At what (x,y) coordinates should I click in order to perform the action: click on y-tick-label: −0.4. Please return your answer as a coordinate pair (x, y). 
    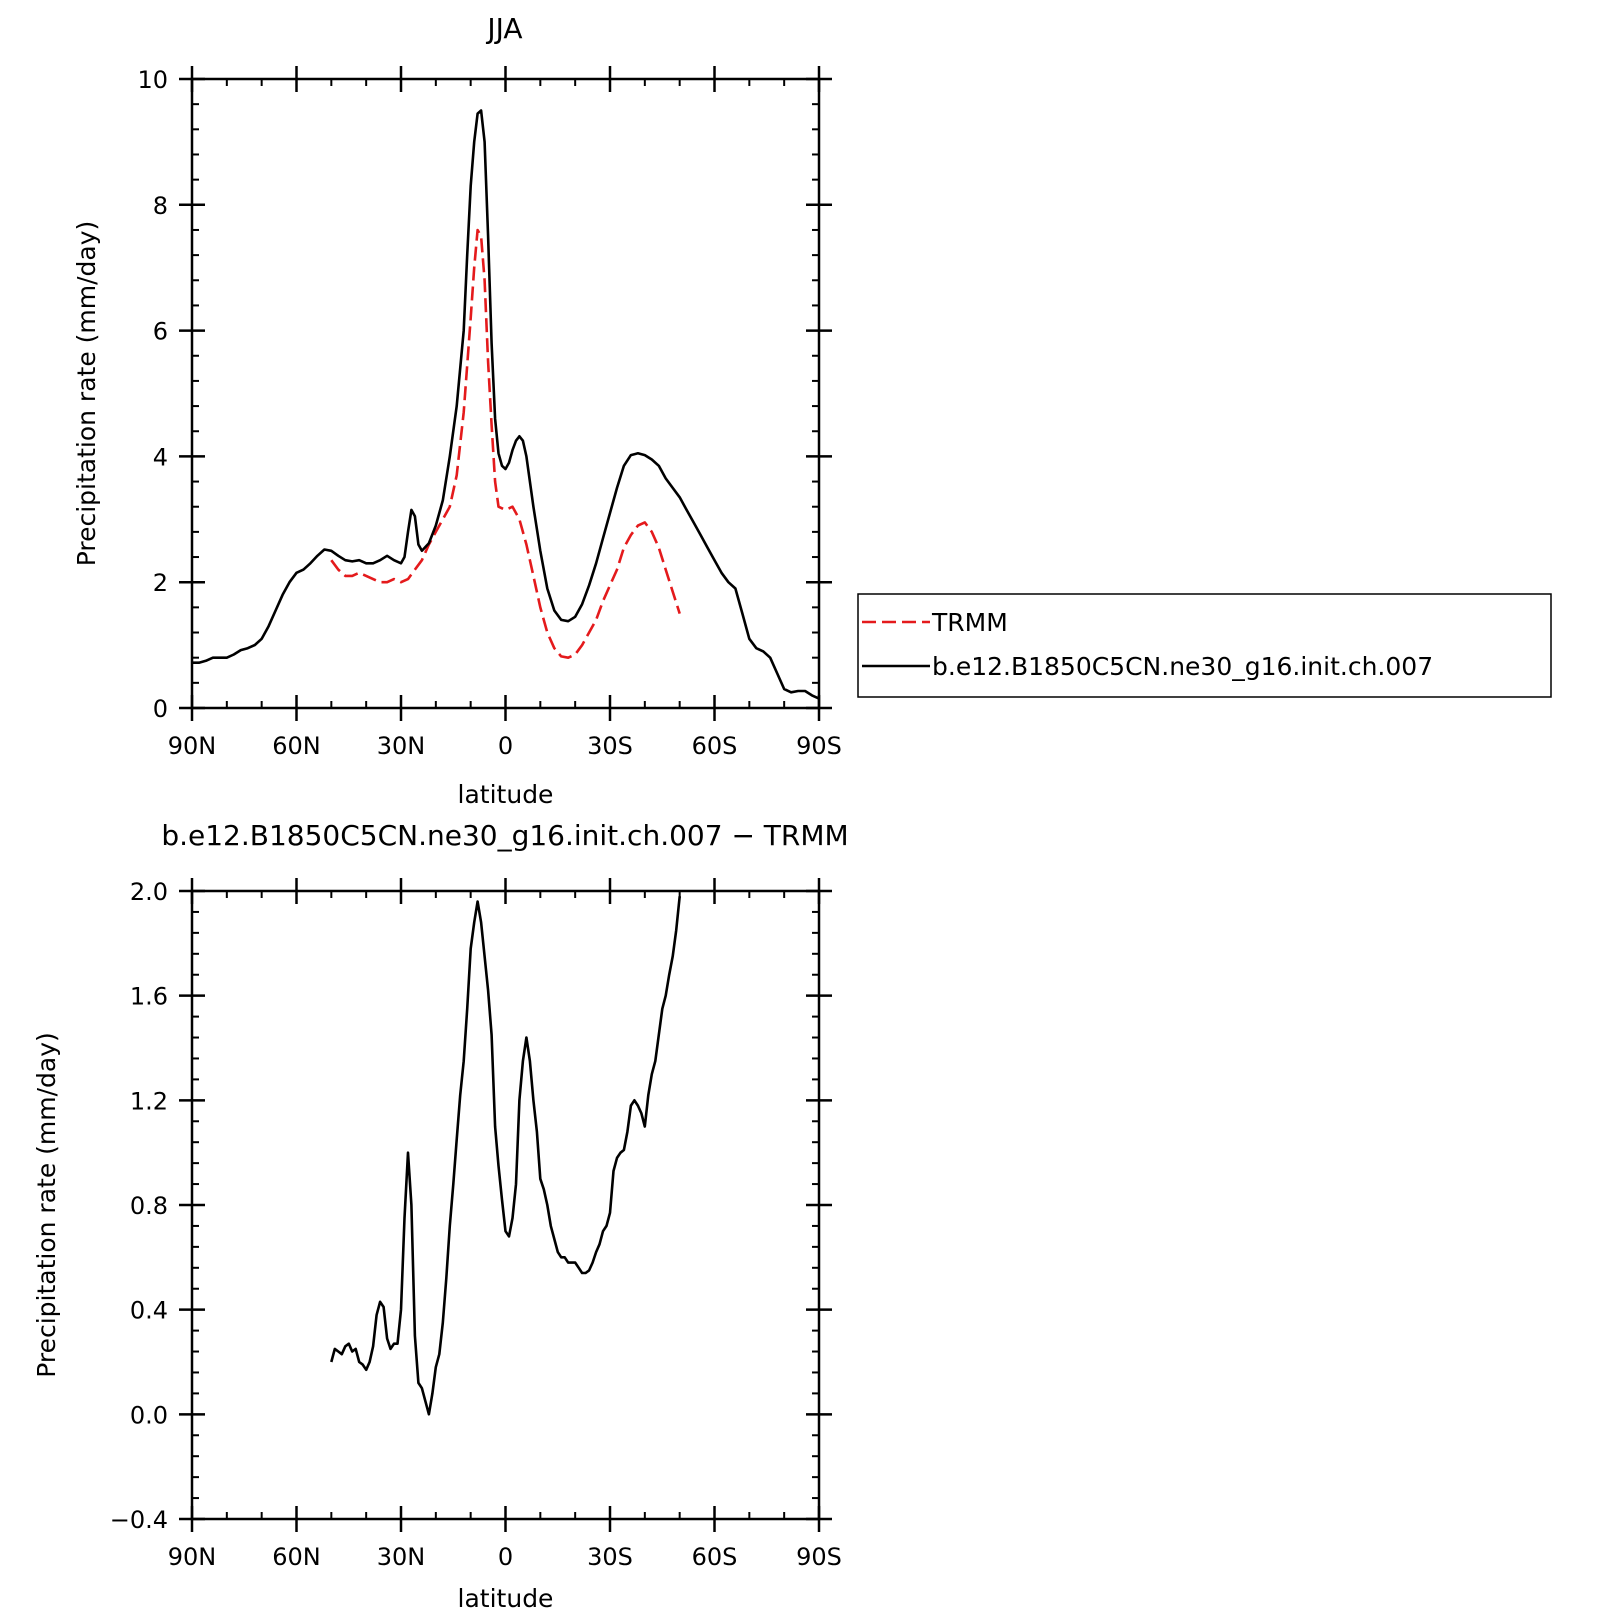
    Looking at the image, I should click on (139, 1520).